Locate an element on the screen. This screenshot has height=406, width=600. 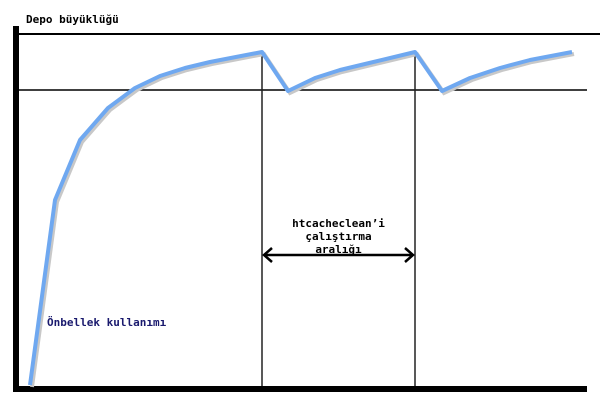
interval-label: htcacheclean’i çalıştırma aralığı is located at coordinates (338, 236).